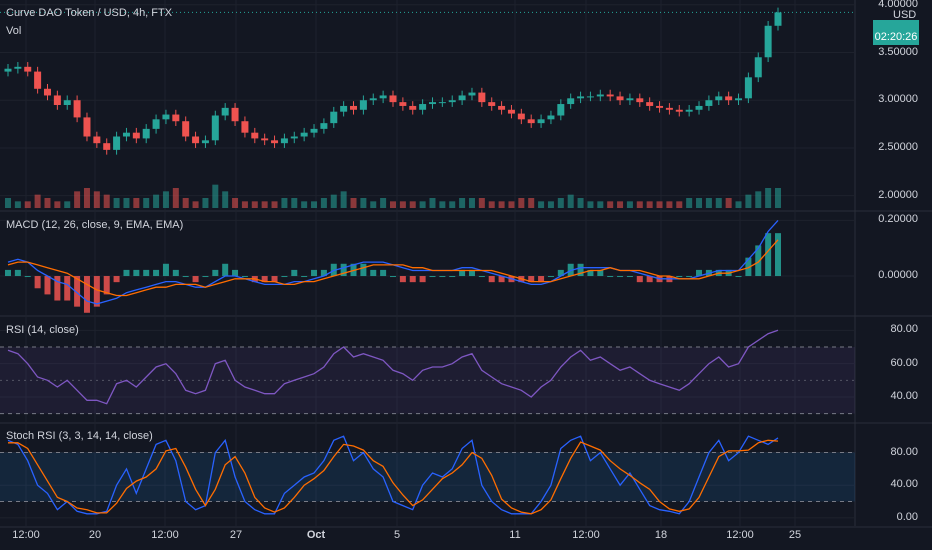 The image size is (932, 550). Describe the element at coordinates (79, 436) in the screenshot. I see `stoch-label: Stoch RSI (3, 3, 14, 14, close)` at that location.